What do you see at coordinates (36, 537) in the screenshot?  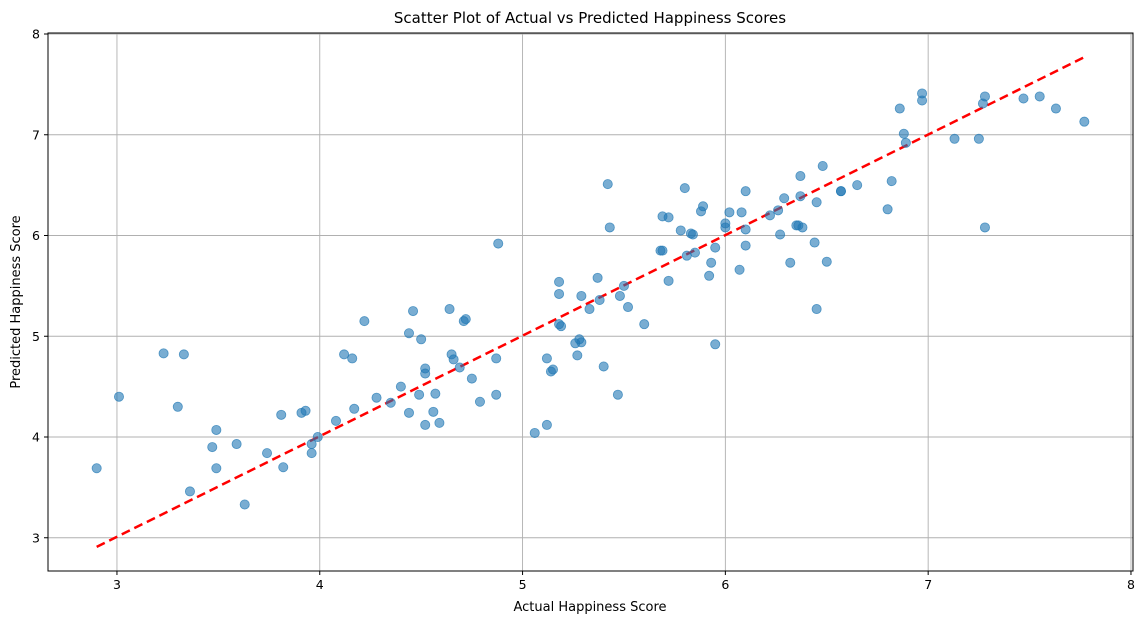 I see `y-tick-label: 3` at bounding box center [36, 537].